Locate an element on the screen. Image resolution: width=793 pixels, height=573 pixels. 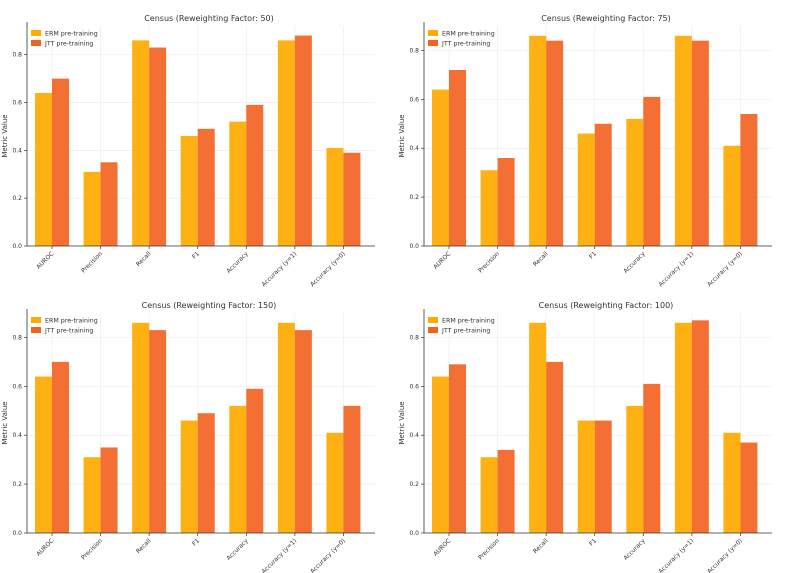
chart-title: Census (Reweighting Factor: 50) is located at coordinates (209, 18).